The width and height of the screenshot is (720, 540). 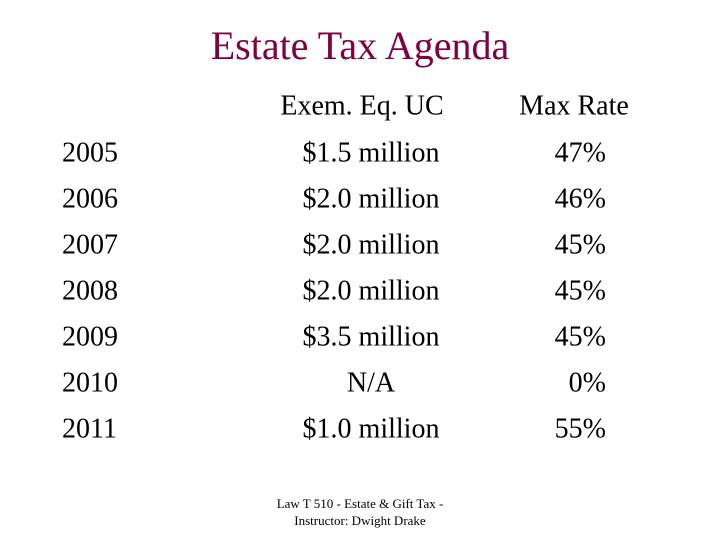 What do you see at coordinates (360, 503) in the screenshot?
I see `footer-line: Law T 510 - Estate & Gift Tax -` at bounding box center [360, 503].